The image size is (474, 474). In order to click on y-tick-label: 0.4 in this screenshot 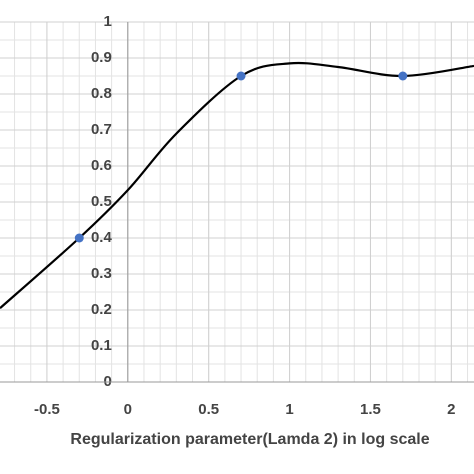, I will do `click(102, 237)`.